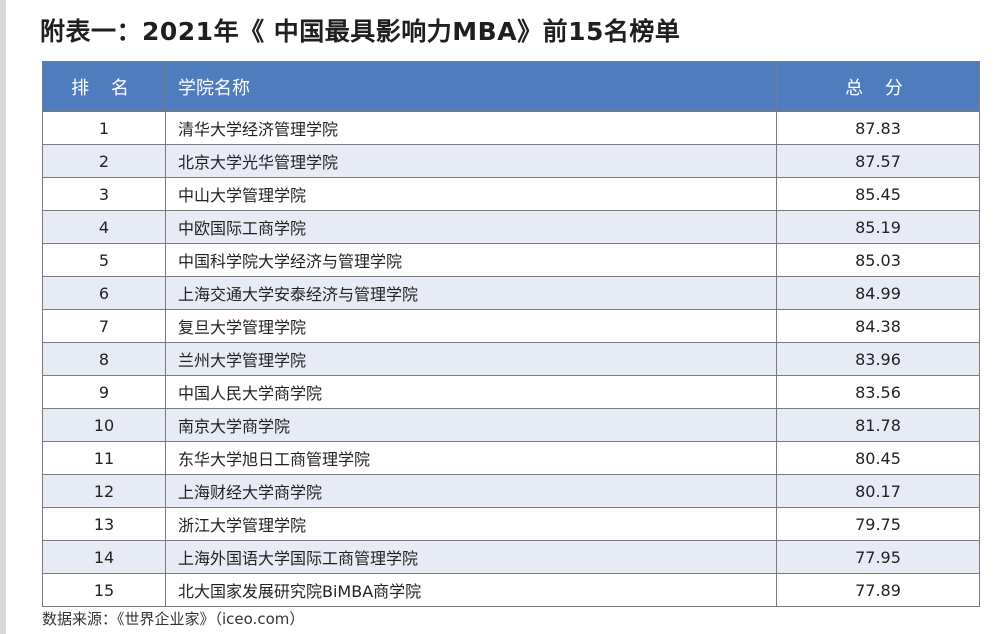 Image resolution: width=1000 pixels, height=634 pixels. Describe the element at coordinates (878, 194) in the screenshot. I see `score-cell: 85.45` at that location.